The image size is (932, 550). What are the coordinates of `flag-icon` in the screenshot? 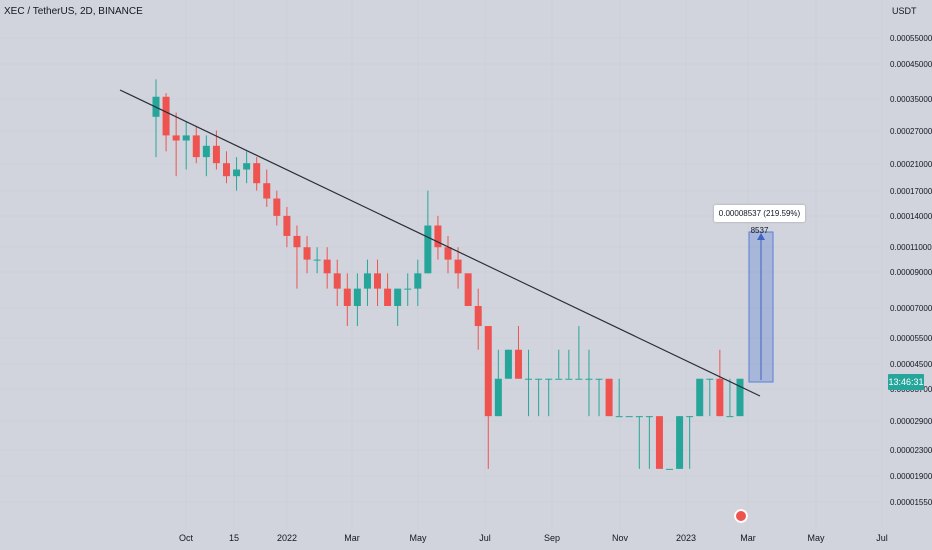 It's located at (741, 516).